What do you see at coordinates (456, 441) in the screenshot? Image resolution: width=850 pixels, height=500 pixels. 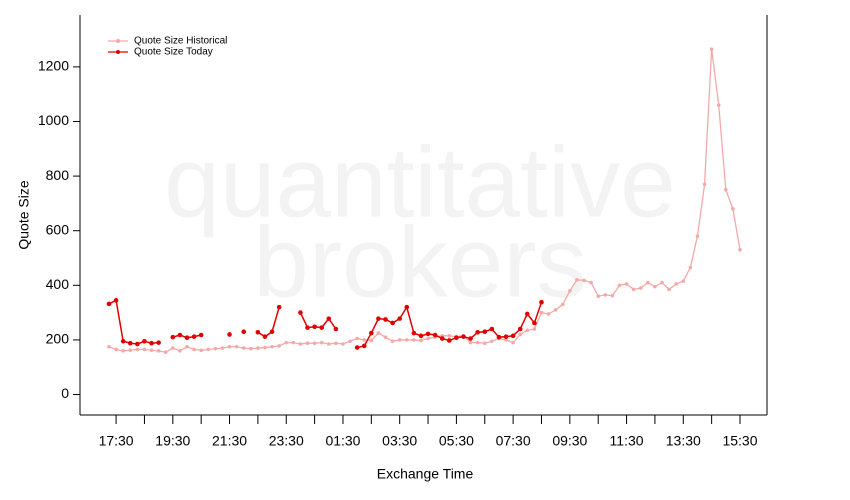 I see `x-tick-label: 05:30` at bounding box center [456, 441].